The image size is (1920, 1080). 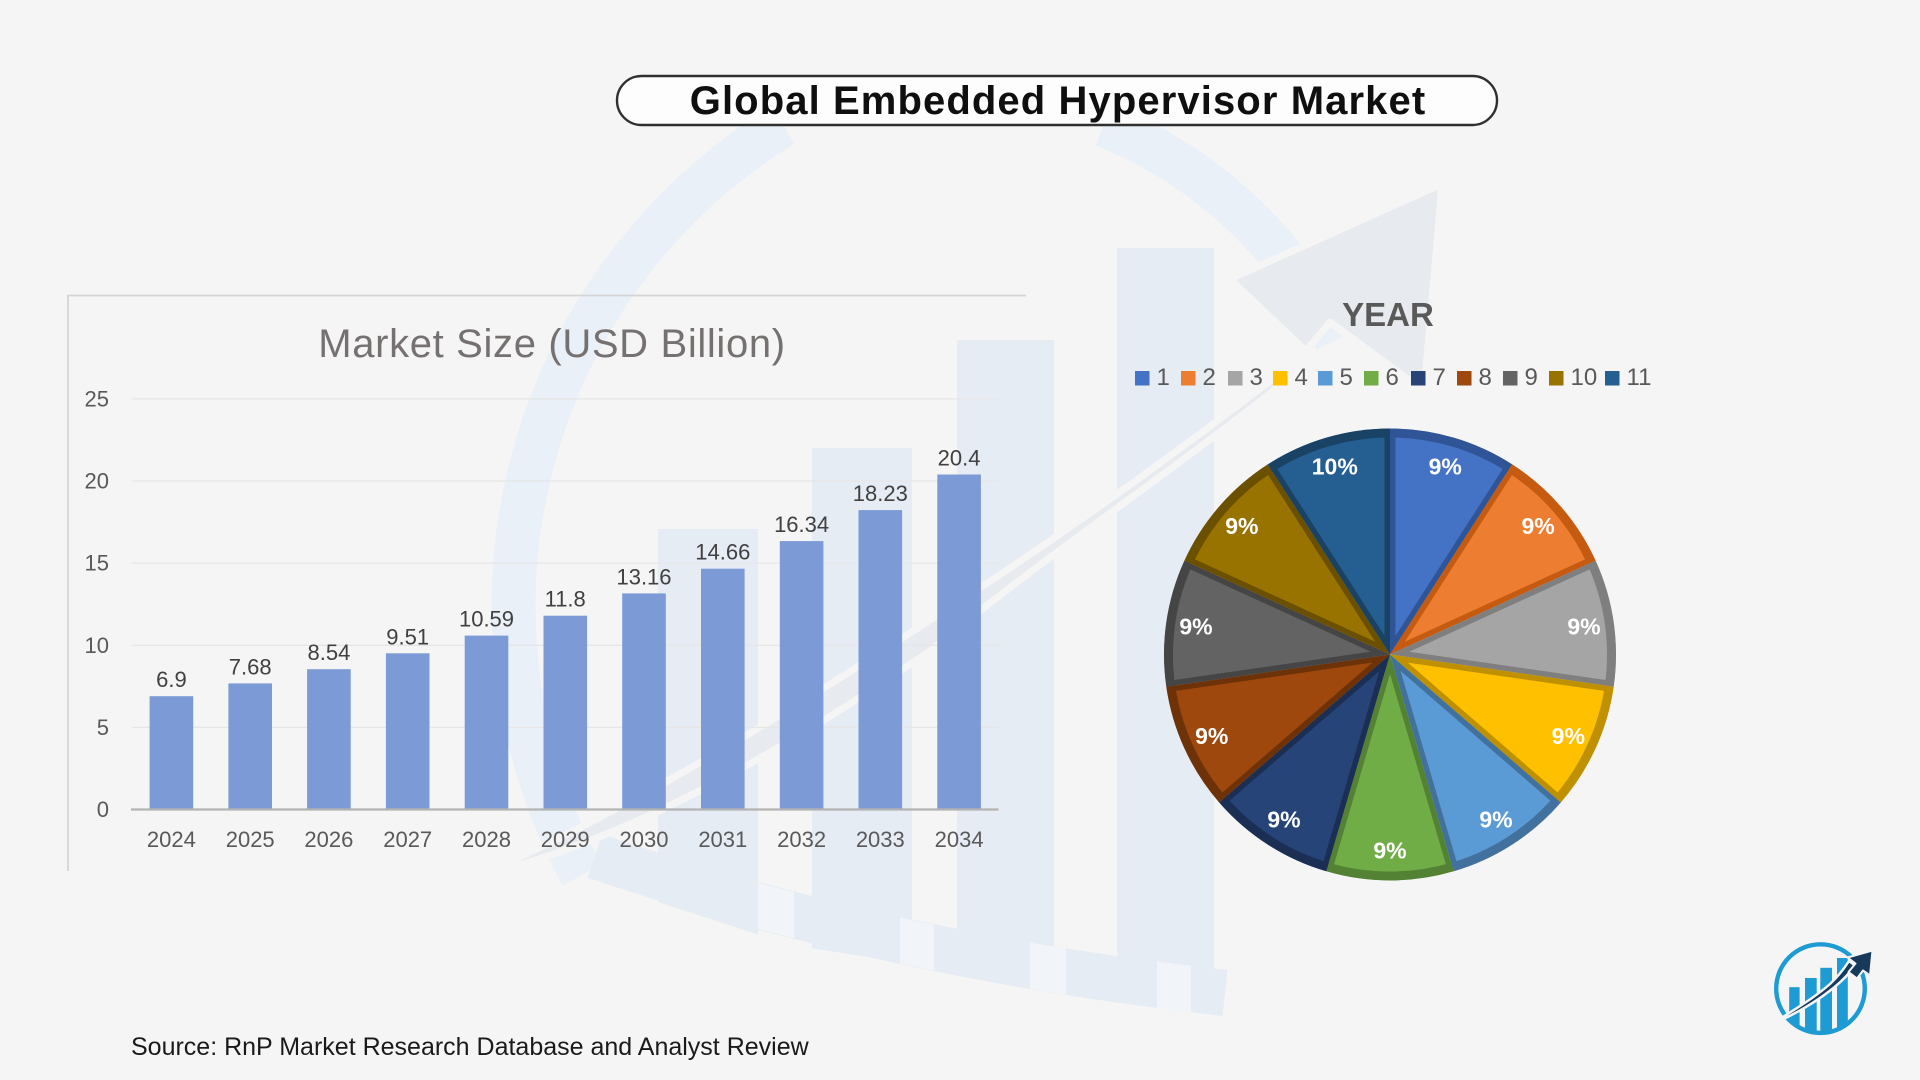 What do you see at coordinates (722, 552) in the screenshot?
I see `svg-text: 14.66` at bounding box center [722, 552].